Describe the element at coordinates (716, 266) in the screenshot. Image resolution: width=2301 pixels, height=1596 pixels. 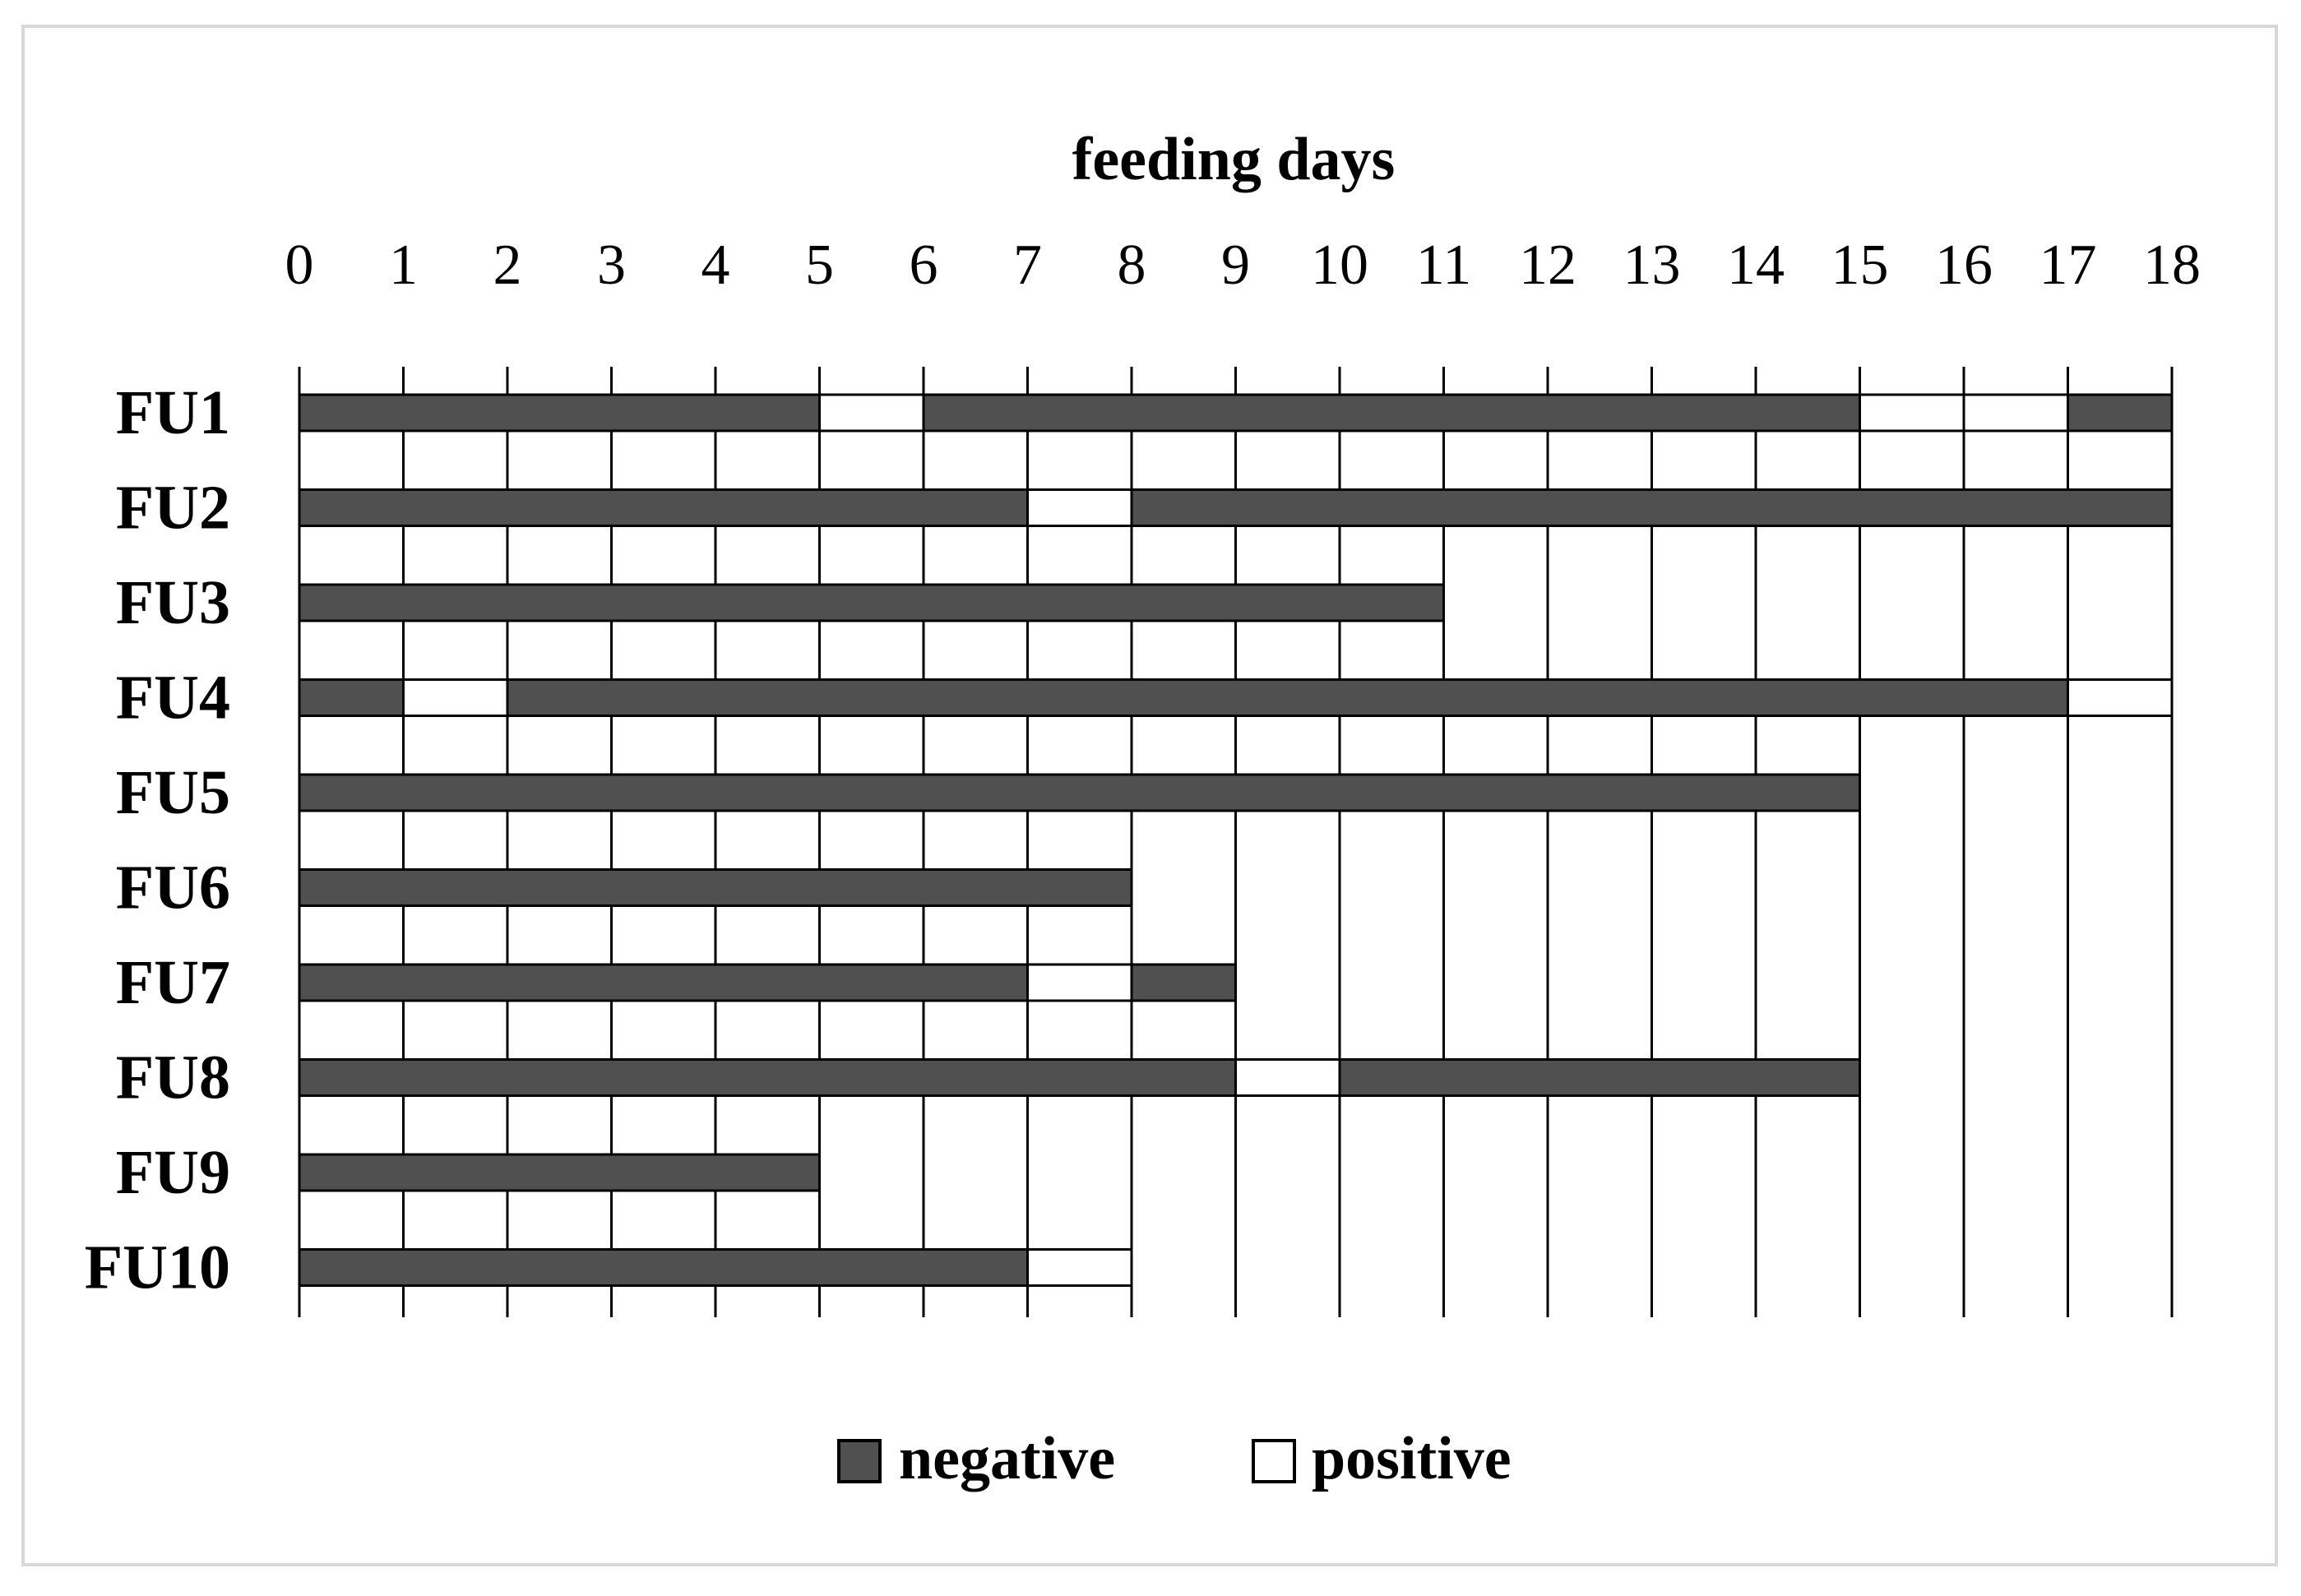
I see `x-tick-label: 4` at that location.